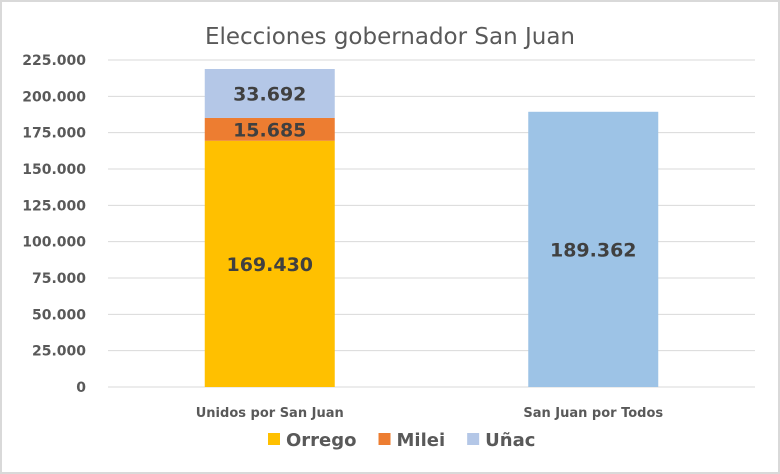 The height and width of the screenshot is (474, 780). What do you see at coordinates (321, 440) in the screenshot?
I see `legend-label: Orrego` at bounding box center [321, 440].